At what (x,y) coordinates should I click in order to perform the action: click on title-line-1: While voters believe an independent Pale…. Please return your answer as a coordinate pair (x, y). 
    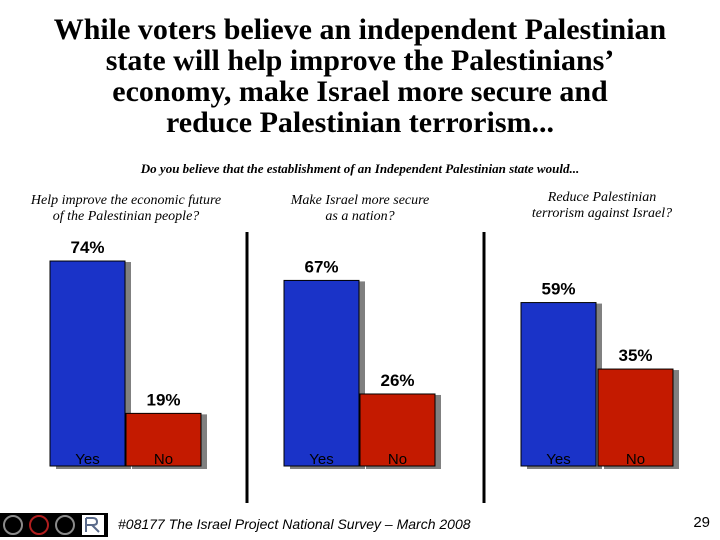
    Looking at the image, I should click on (360, 29).